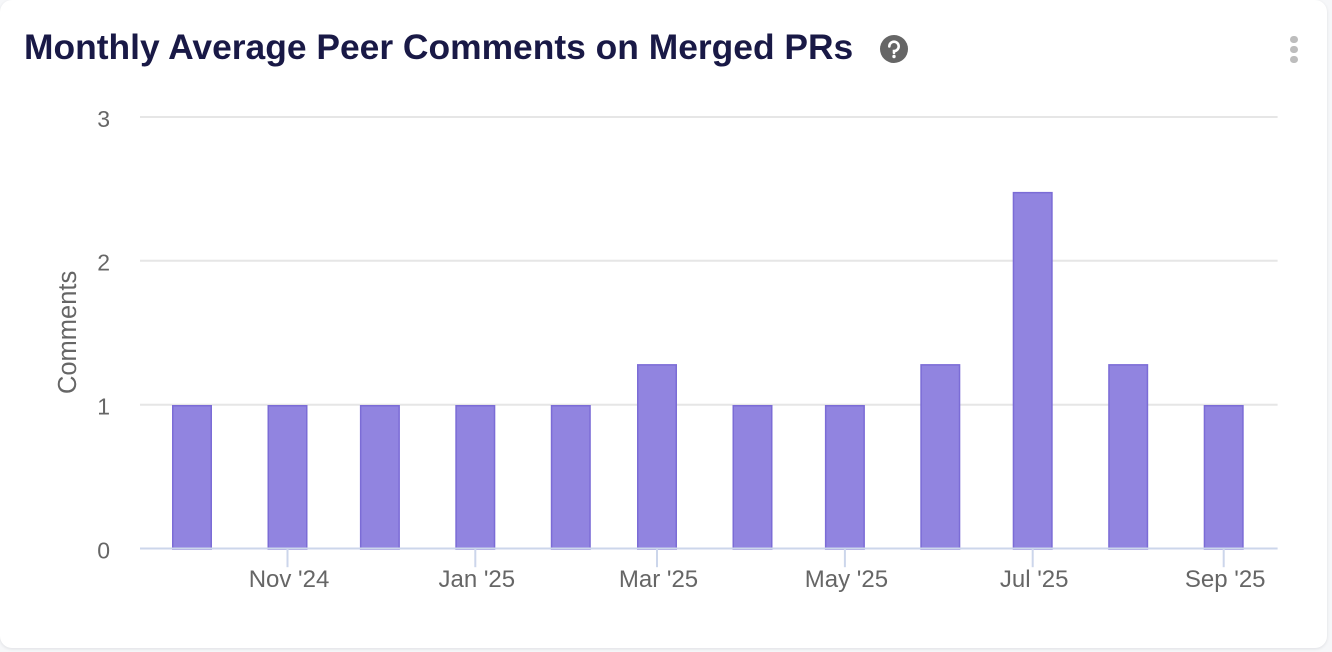 This screenshot has width=1332, height=652. What do you see at coordinates (1225, 579) in the screenshot?
I see `svg-text: Sep '25` at bounding box center [1225, 579].